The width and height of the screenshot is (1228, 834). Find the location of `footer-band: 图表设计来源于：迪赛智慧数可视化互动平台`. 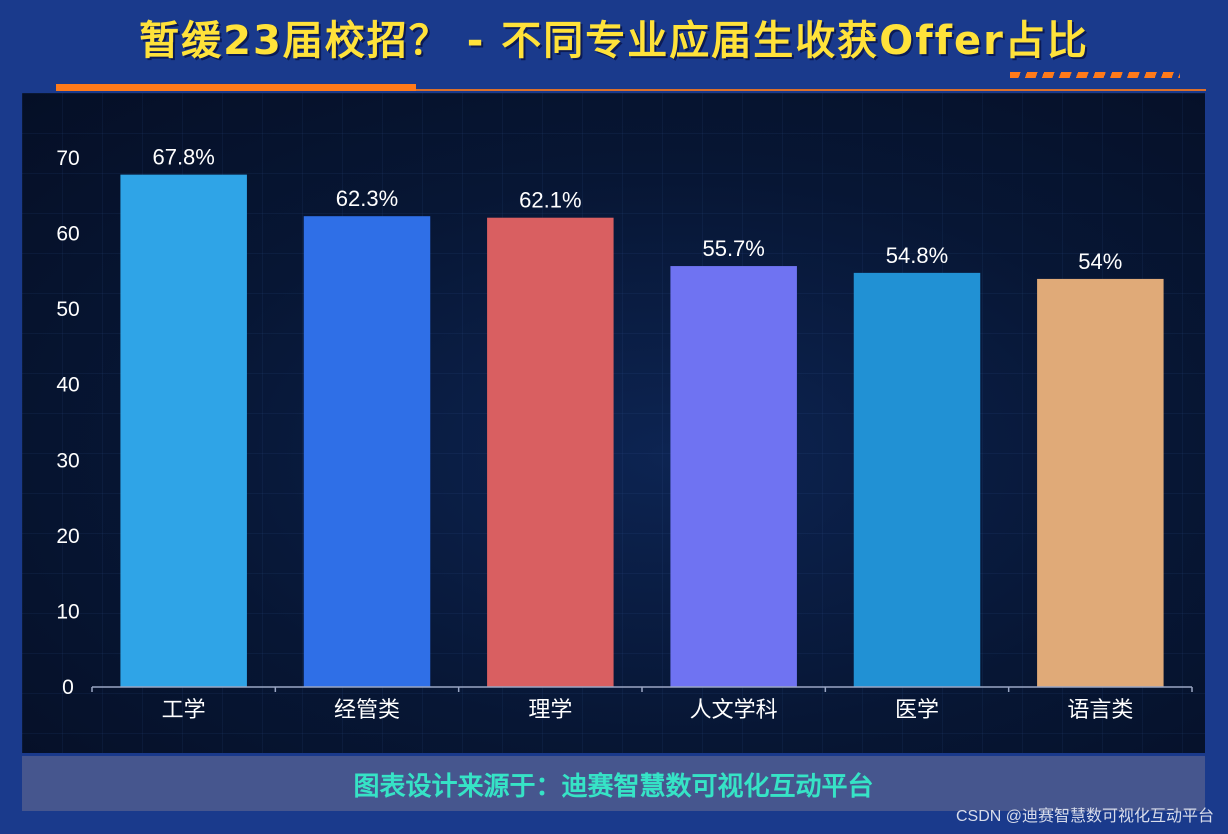

footer-band: 图表设计来源于：迪赛智慧数可视化互动平台 is located at coordinates (613, 783).